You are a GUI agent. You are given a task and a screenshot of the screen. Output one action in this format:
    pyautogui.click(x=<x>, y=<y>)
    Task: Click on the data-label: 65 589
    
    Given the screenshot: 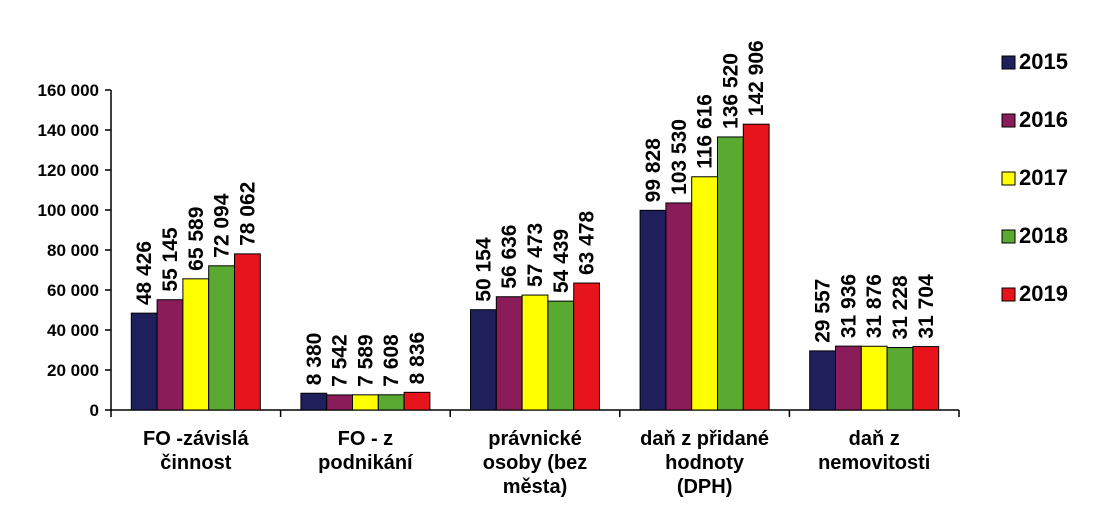 What is the action you would take?
    pyautogui.click(x=196, y=239)
    